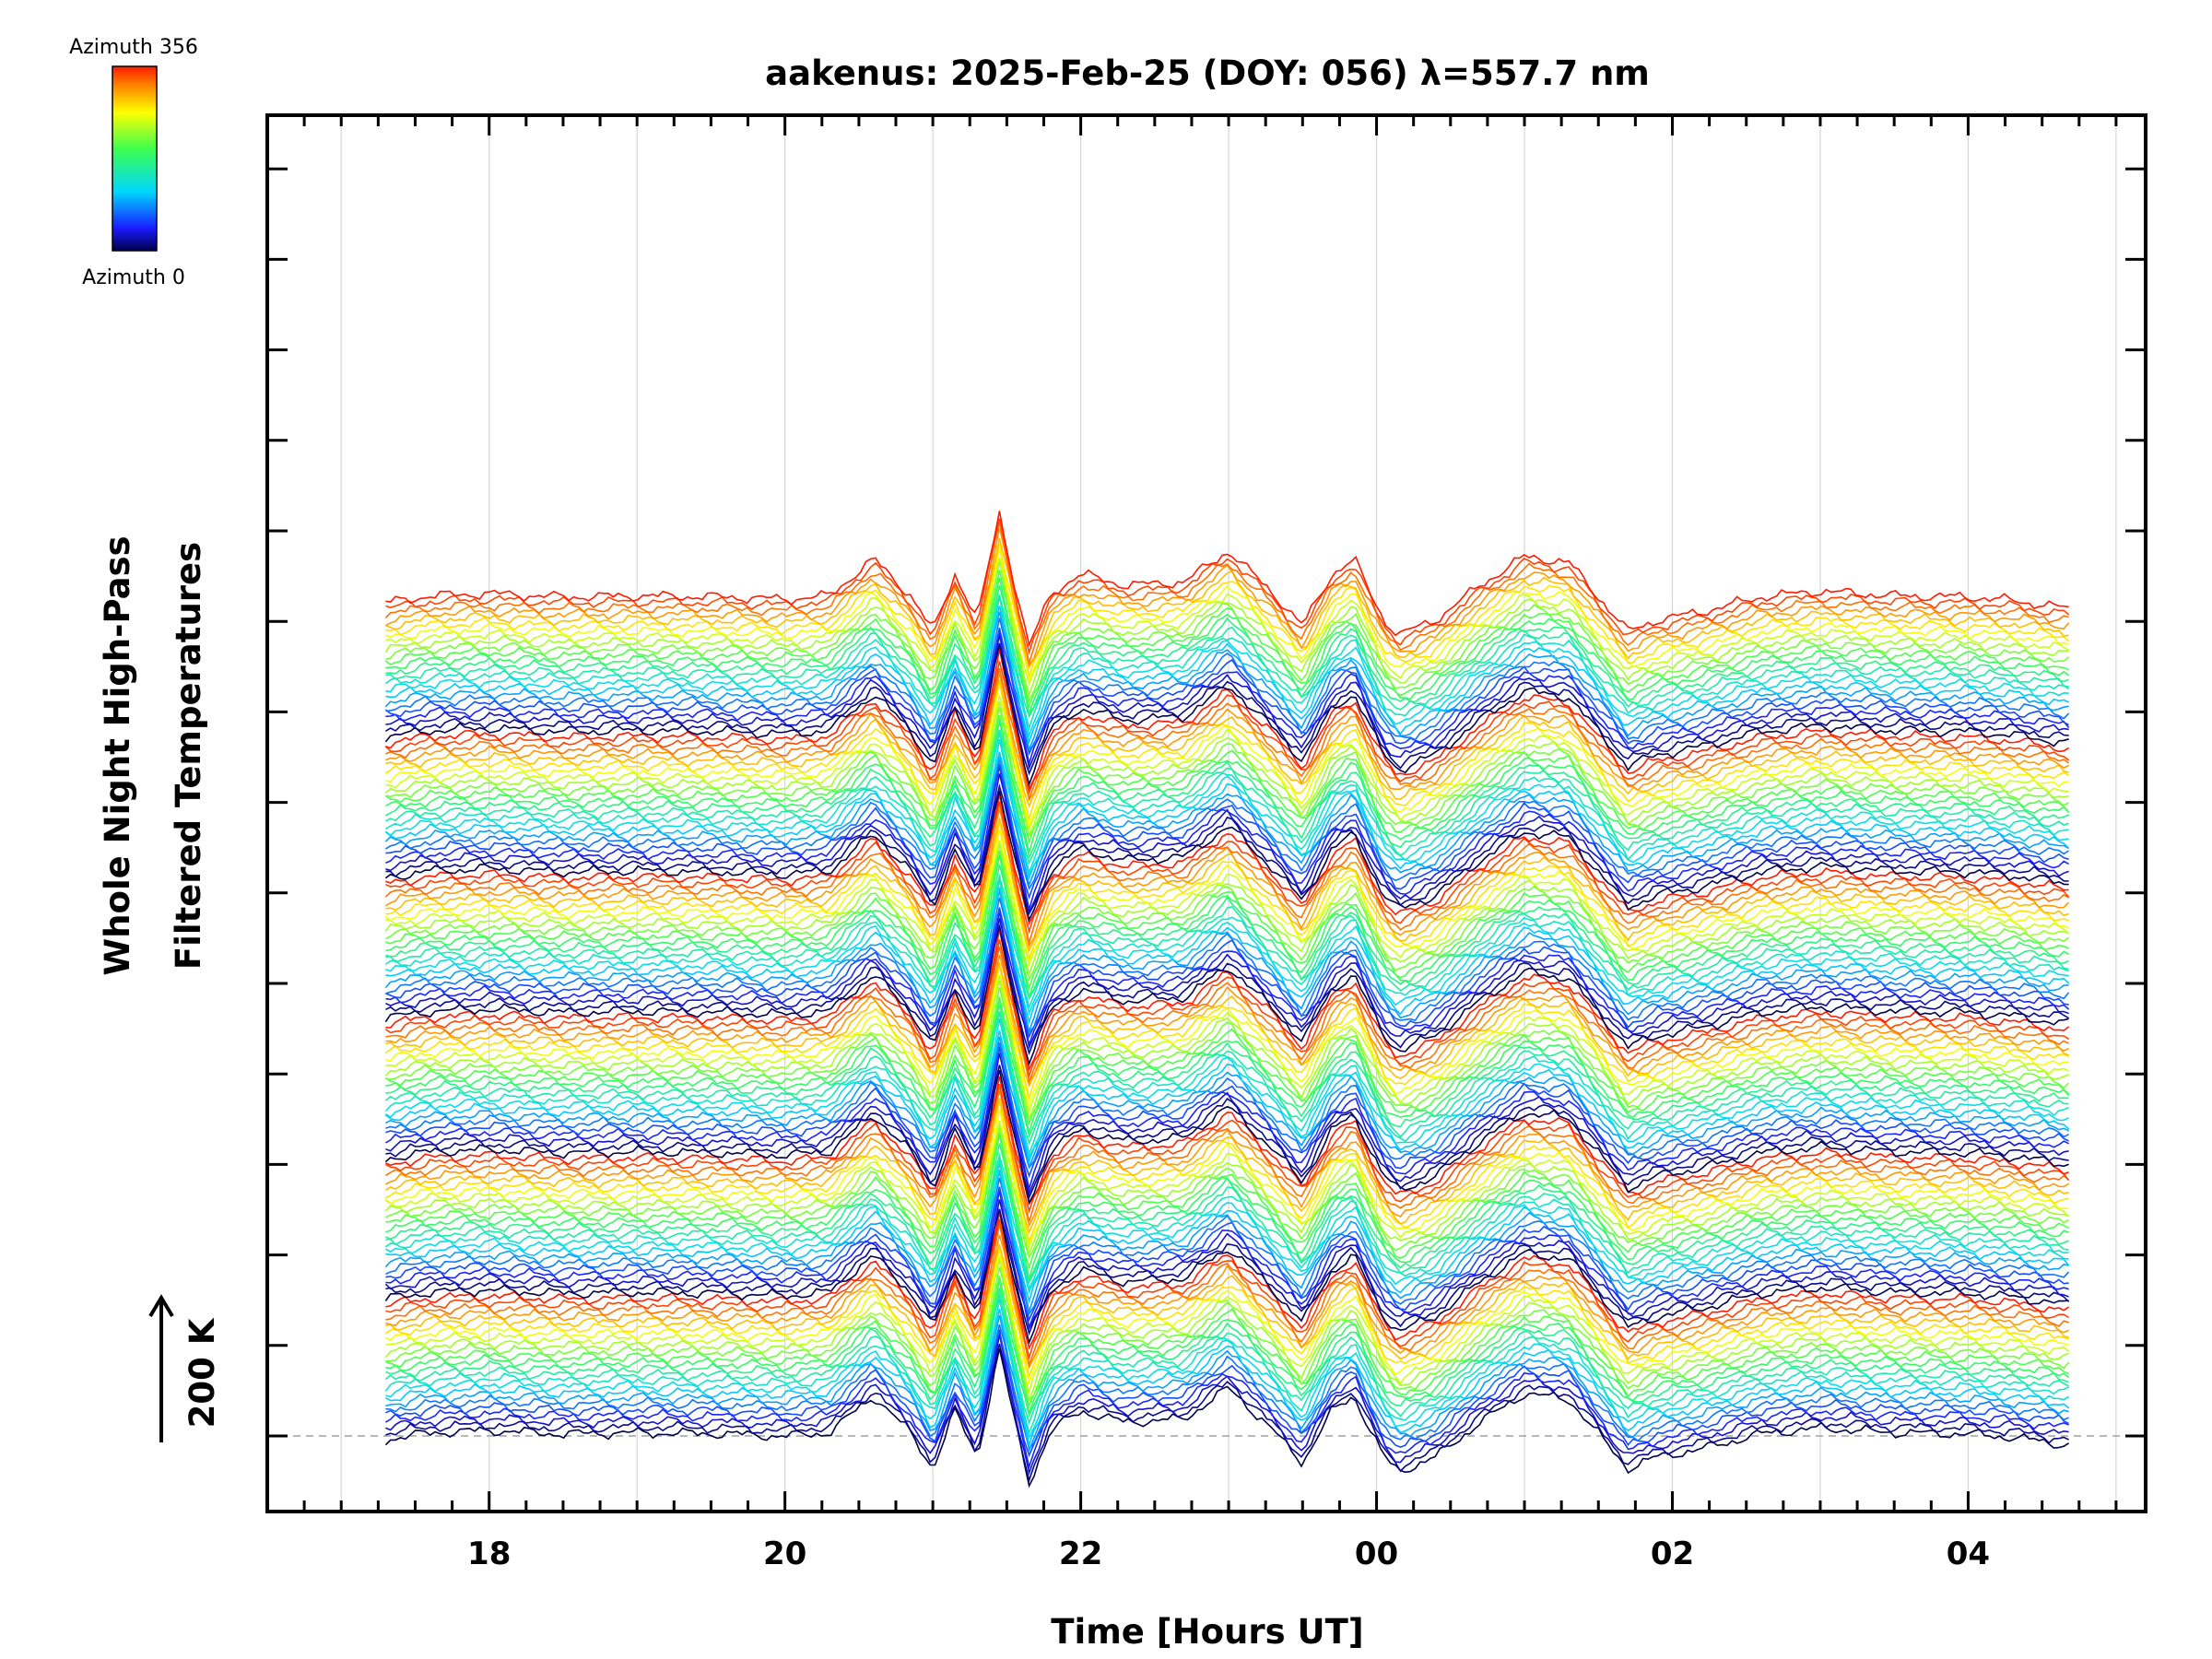 The image size is (2212, 1659). Describe the element at coordinates (135, 158) in the screenshot. I see `azimuth-colorbar` at that location.